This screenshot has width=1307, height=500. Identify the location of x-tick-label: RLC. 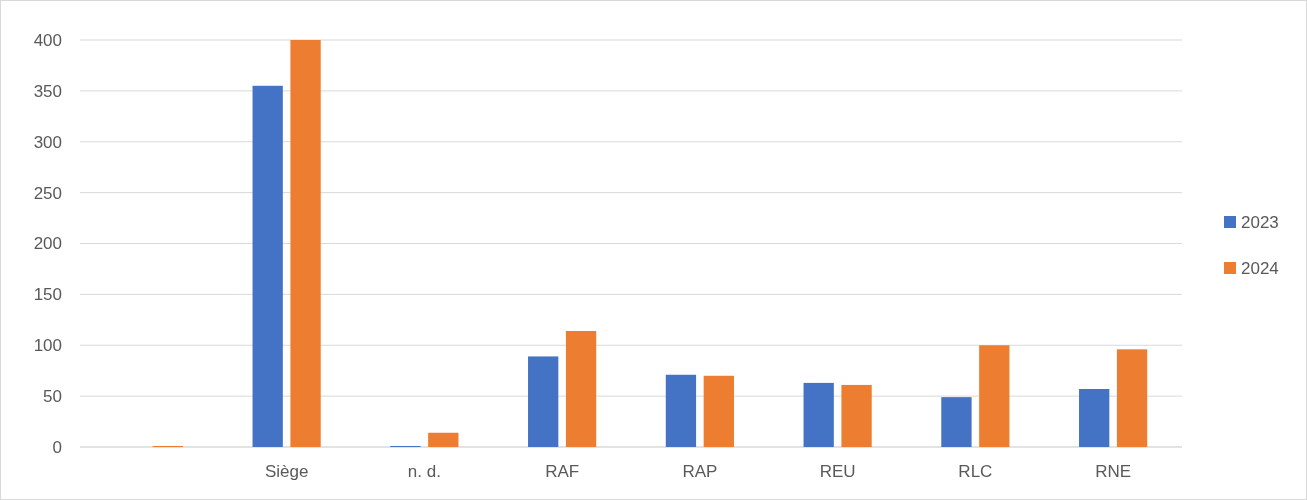
(975, 471).